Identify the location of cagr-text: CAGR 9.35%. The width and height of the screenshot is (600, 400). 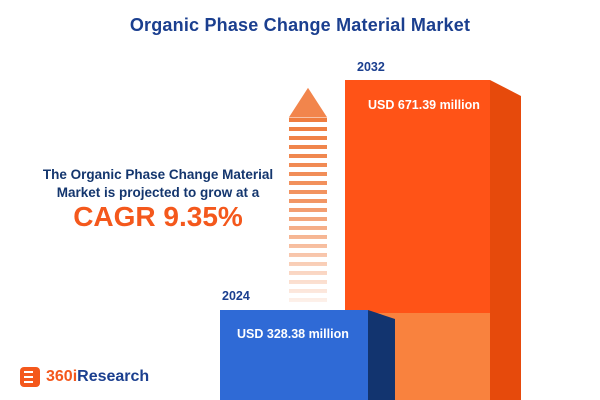
(158, 216).